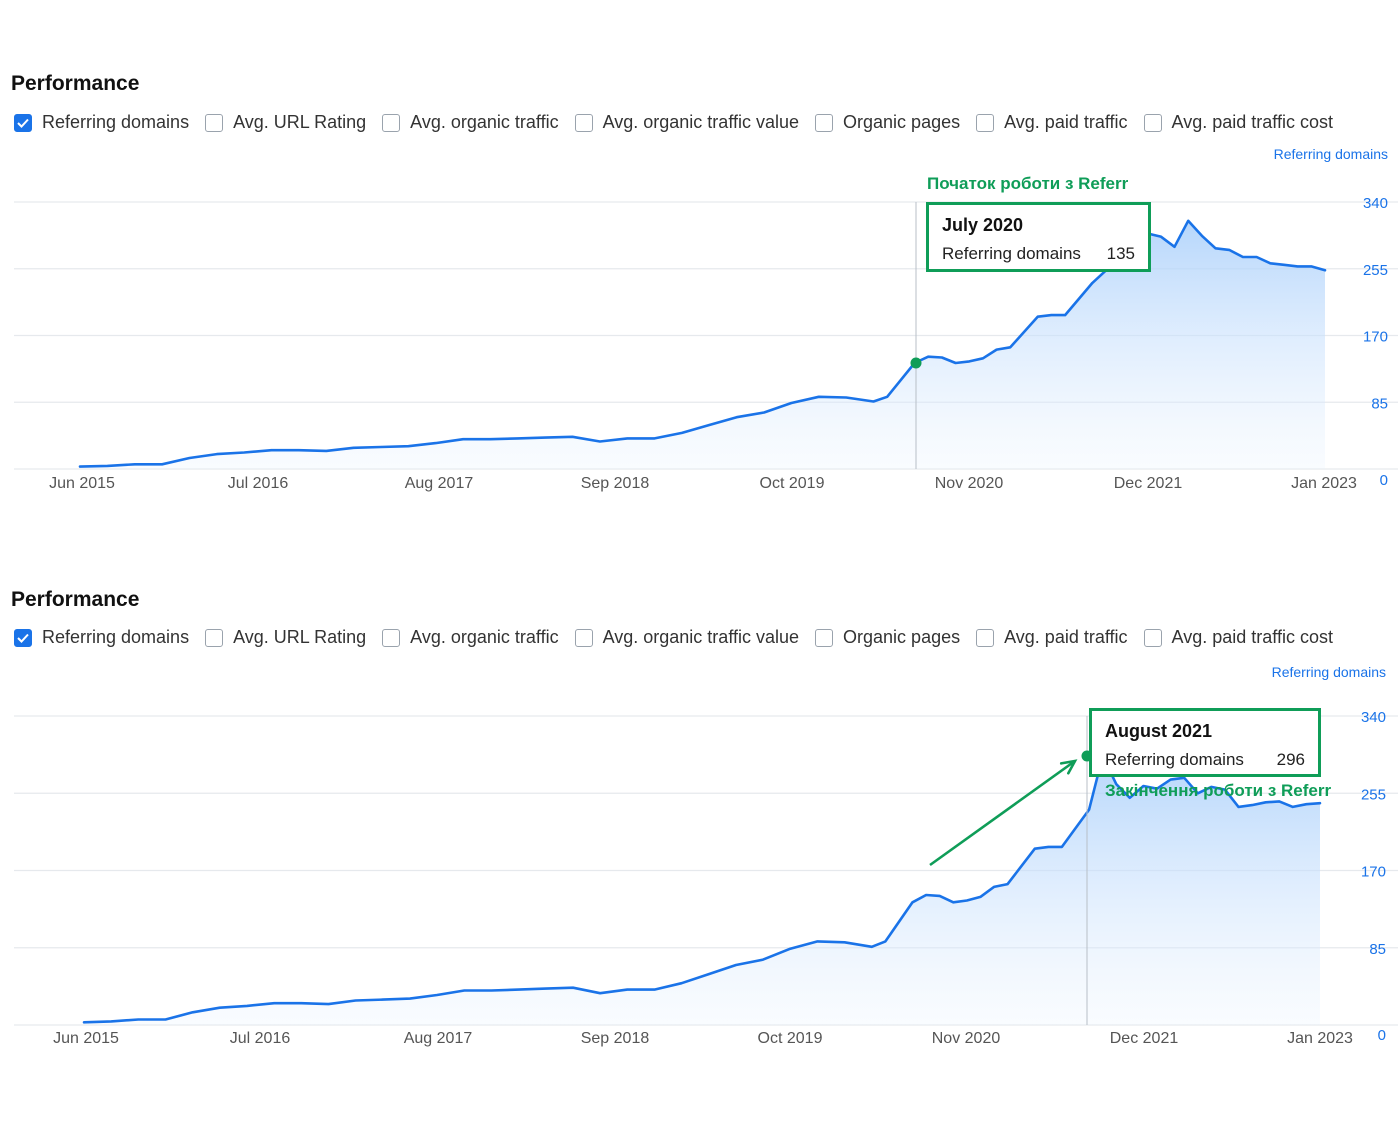 The image size is (1398, 1125). What do you see at coordinates (1002, 813) in the screenshot?
I see `arrow-annotation` at bounding box center [1002, 813].